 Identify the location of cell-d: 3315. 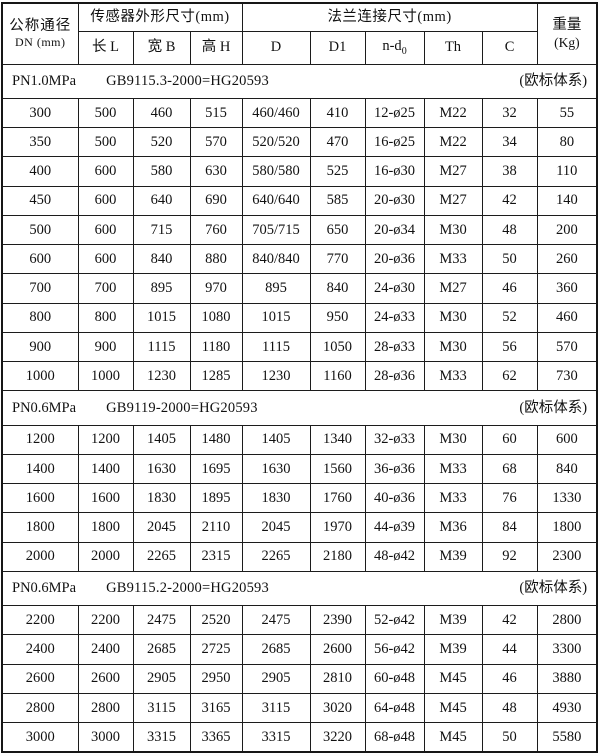
(276, 737).